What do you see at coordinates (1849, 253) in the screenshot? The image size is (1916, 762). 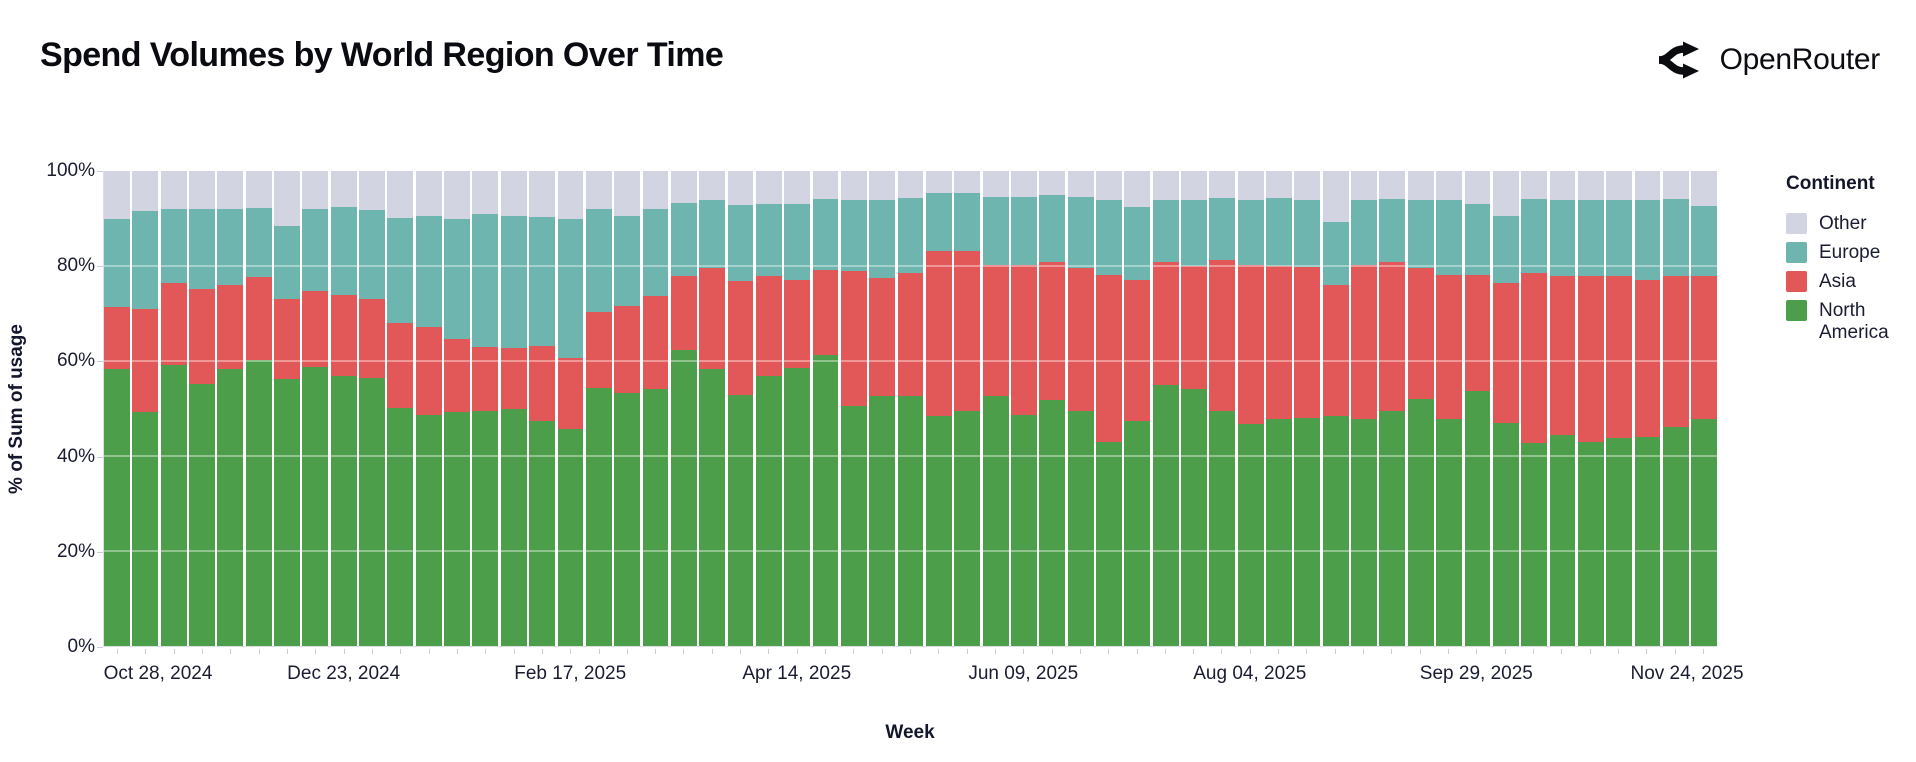 I see `legend-item-europe: Europe` at bounding box center [1849, 253].